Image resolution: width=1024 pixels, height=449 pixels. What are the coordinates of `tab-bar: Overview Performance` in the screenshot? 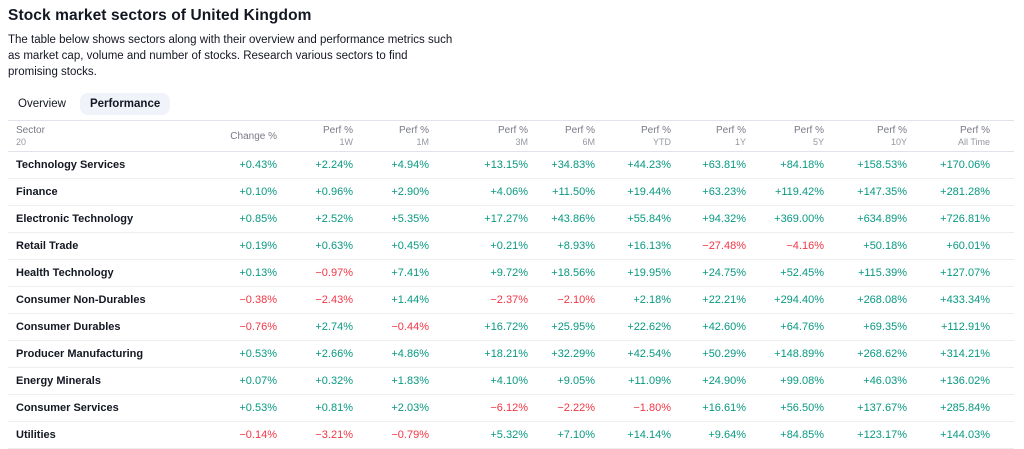 It's located at (511, 104).